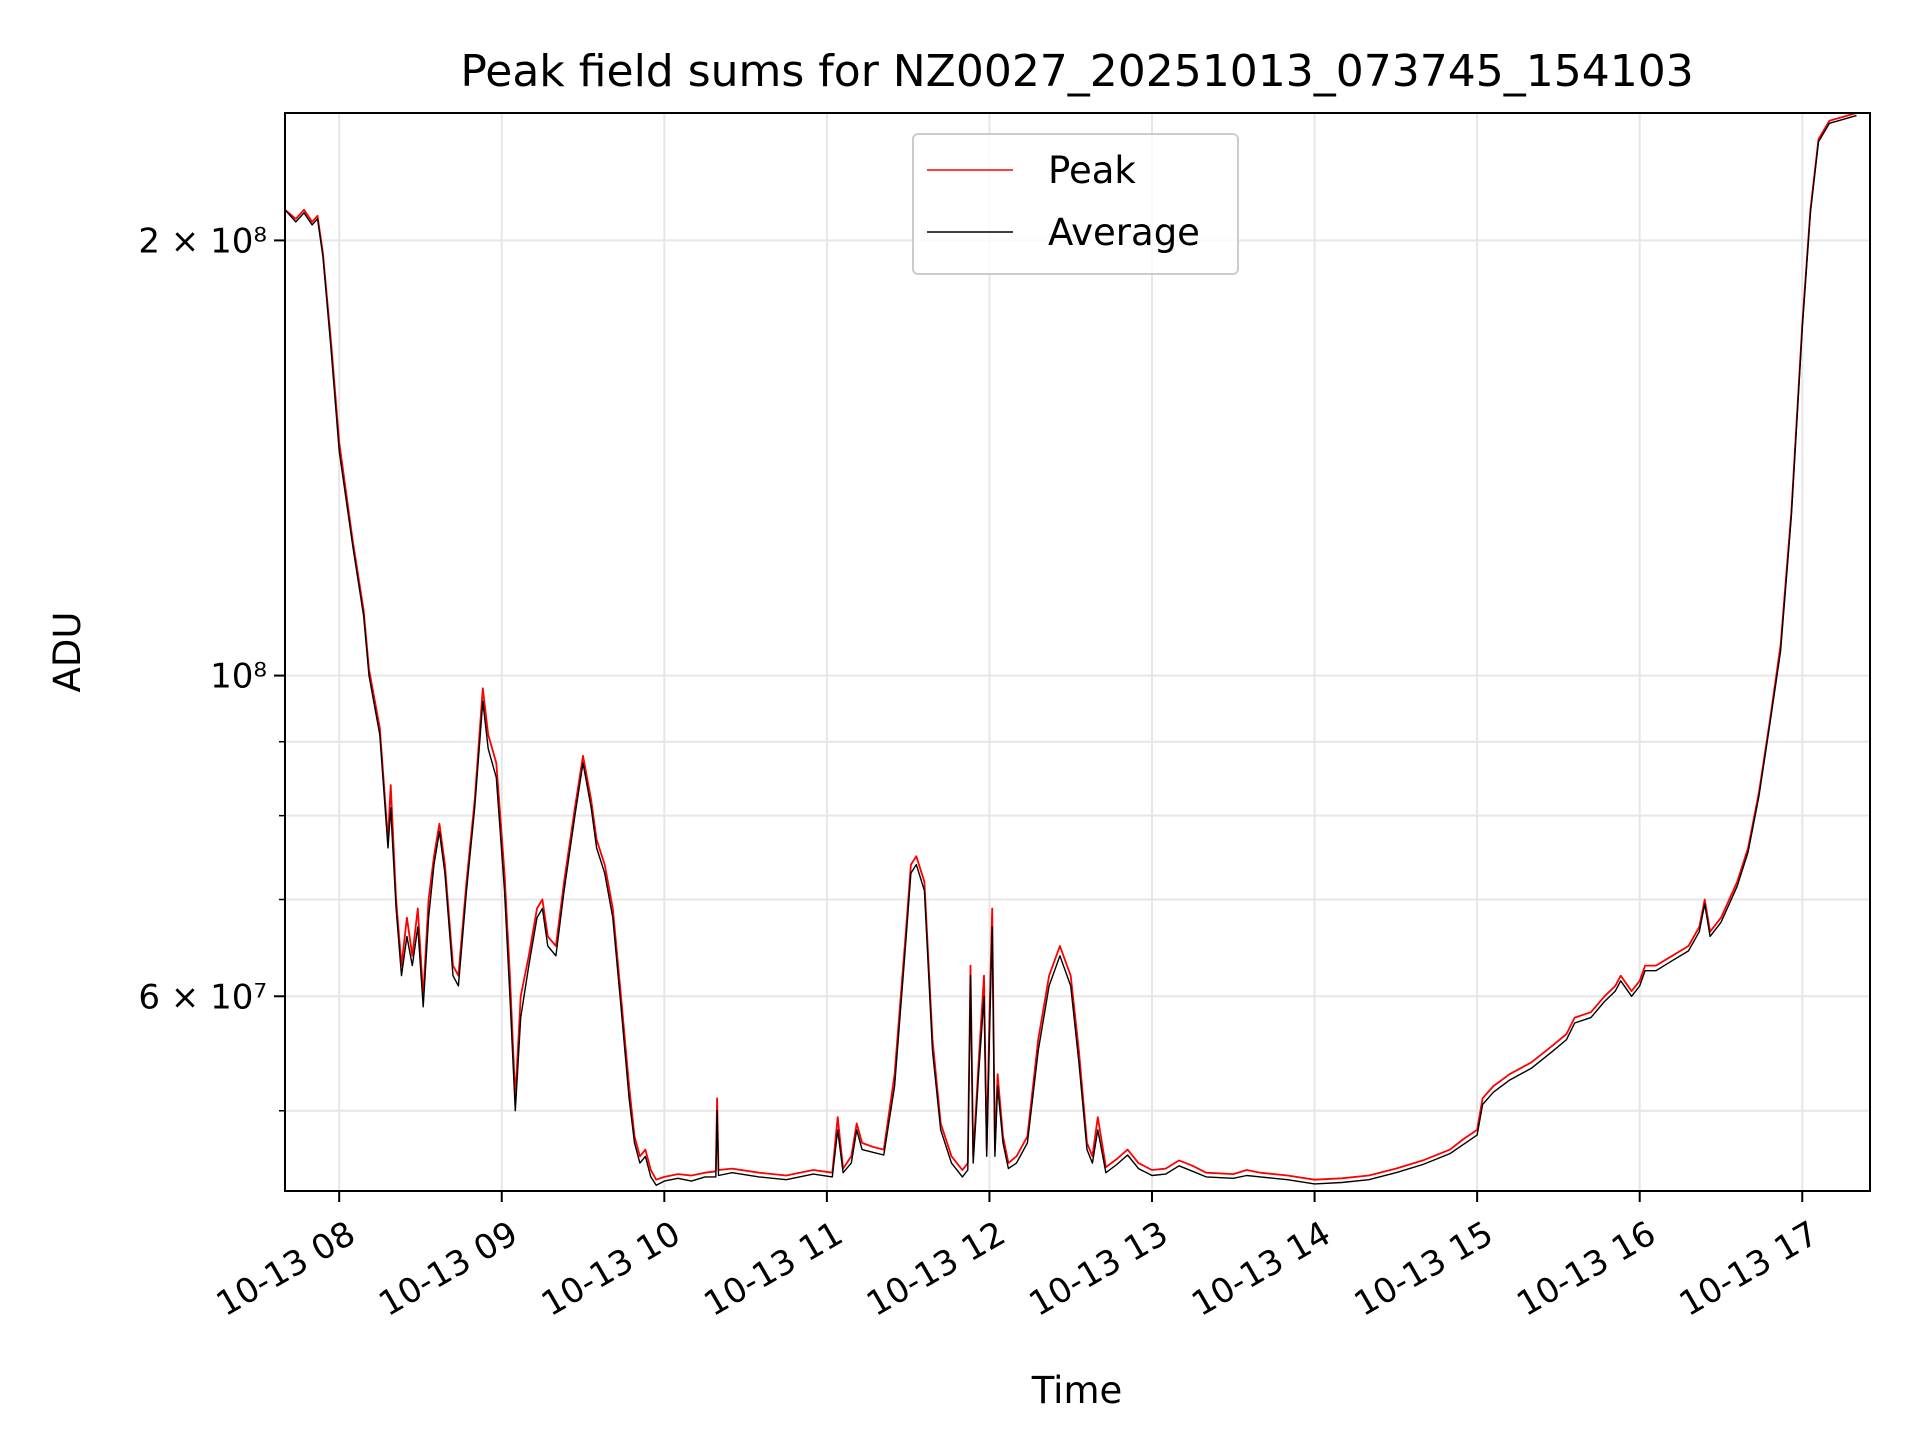 The width and height of the screenshot is (1920, 1440). What do you see at coordinates (67, 652) in the screenshot?
I see `y-axis-label: ADU` at bounding box center [67, 652].